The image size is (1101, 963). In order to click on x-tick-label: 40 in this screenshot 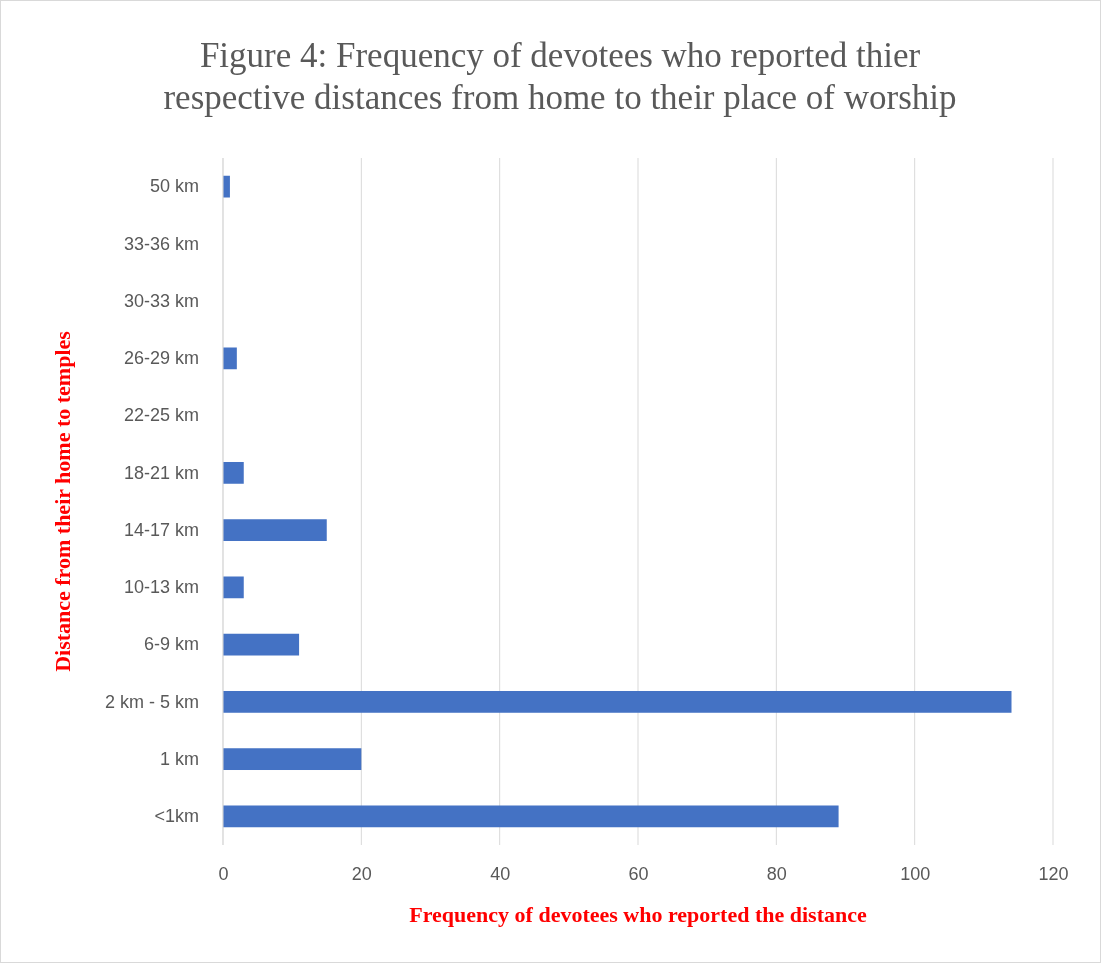, I will do `click(500, 873)`.